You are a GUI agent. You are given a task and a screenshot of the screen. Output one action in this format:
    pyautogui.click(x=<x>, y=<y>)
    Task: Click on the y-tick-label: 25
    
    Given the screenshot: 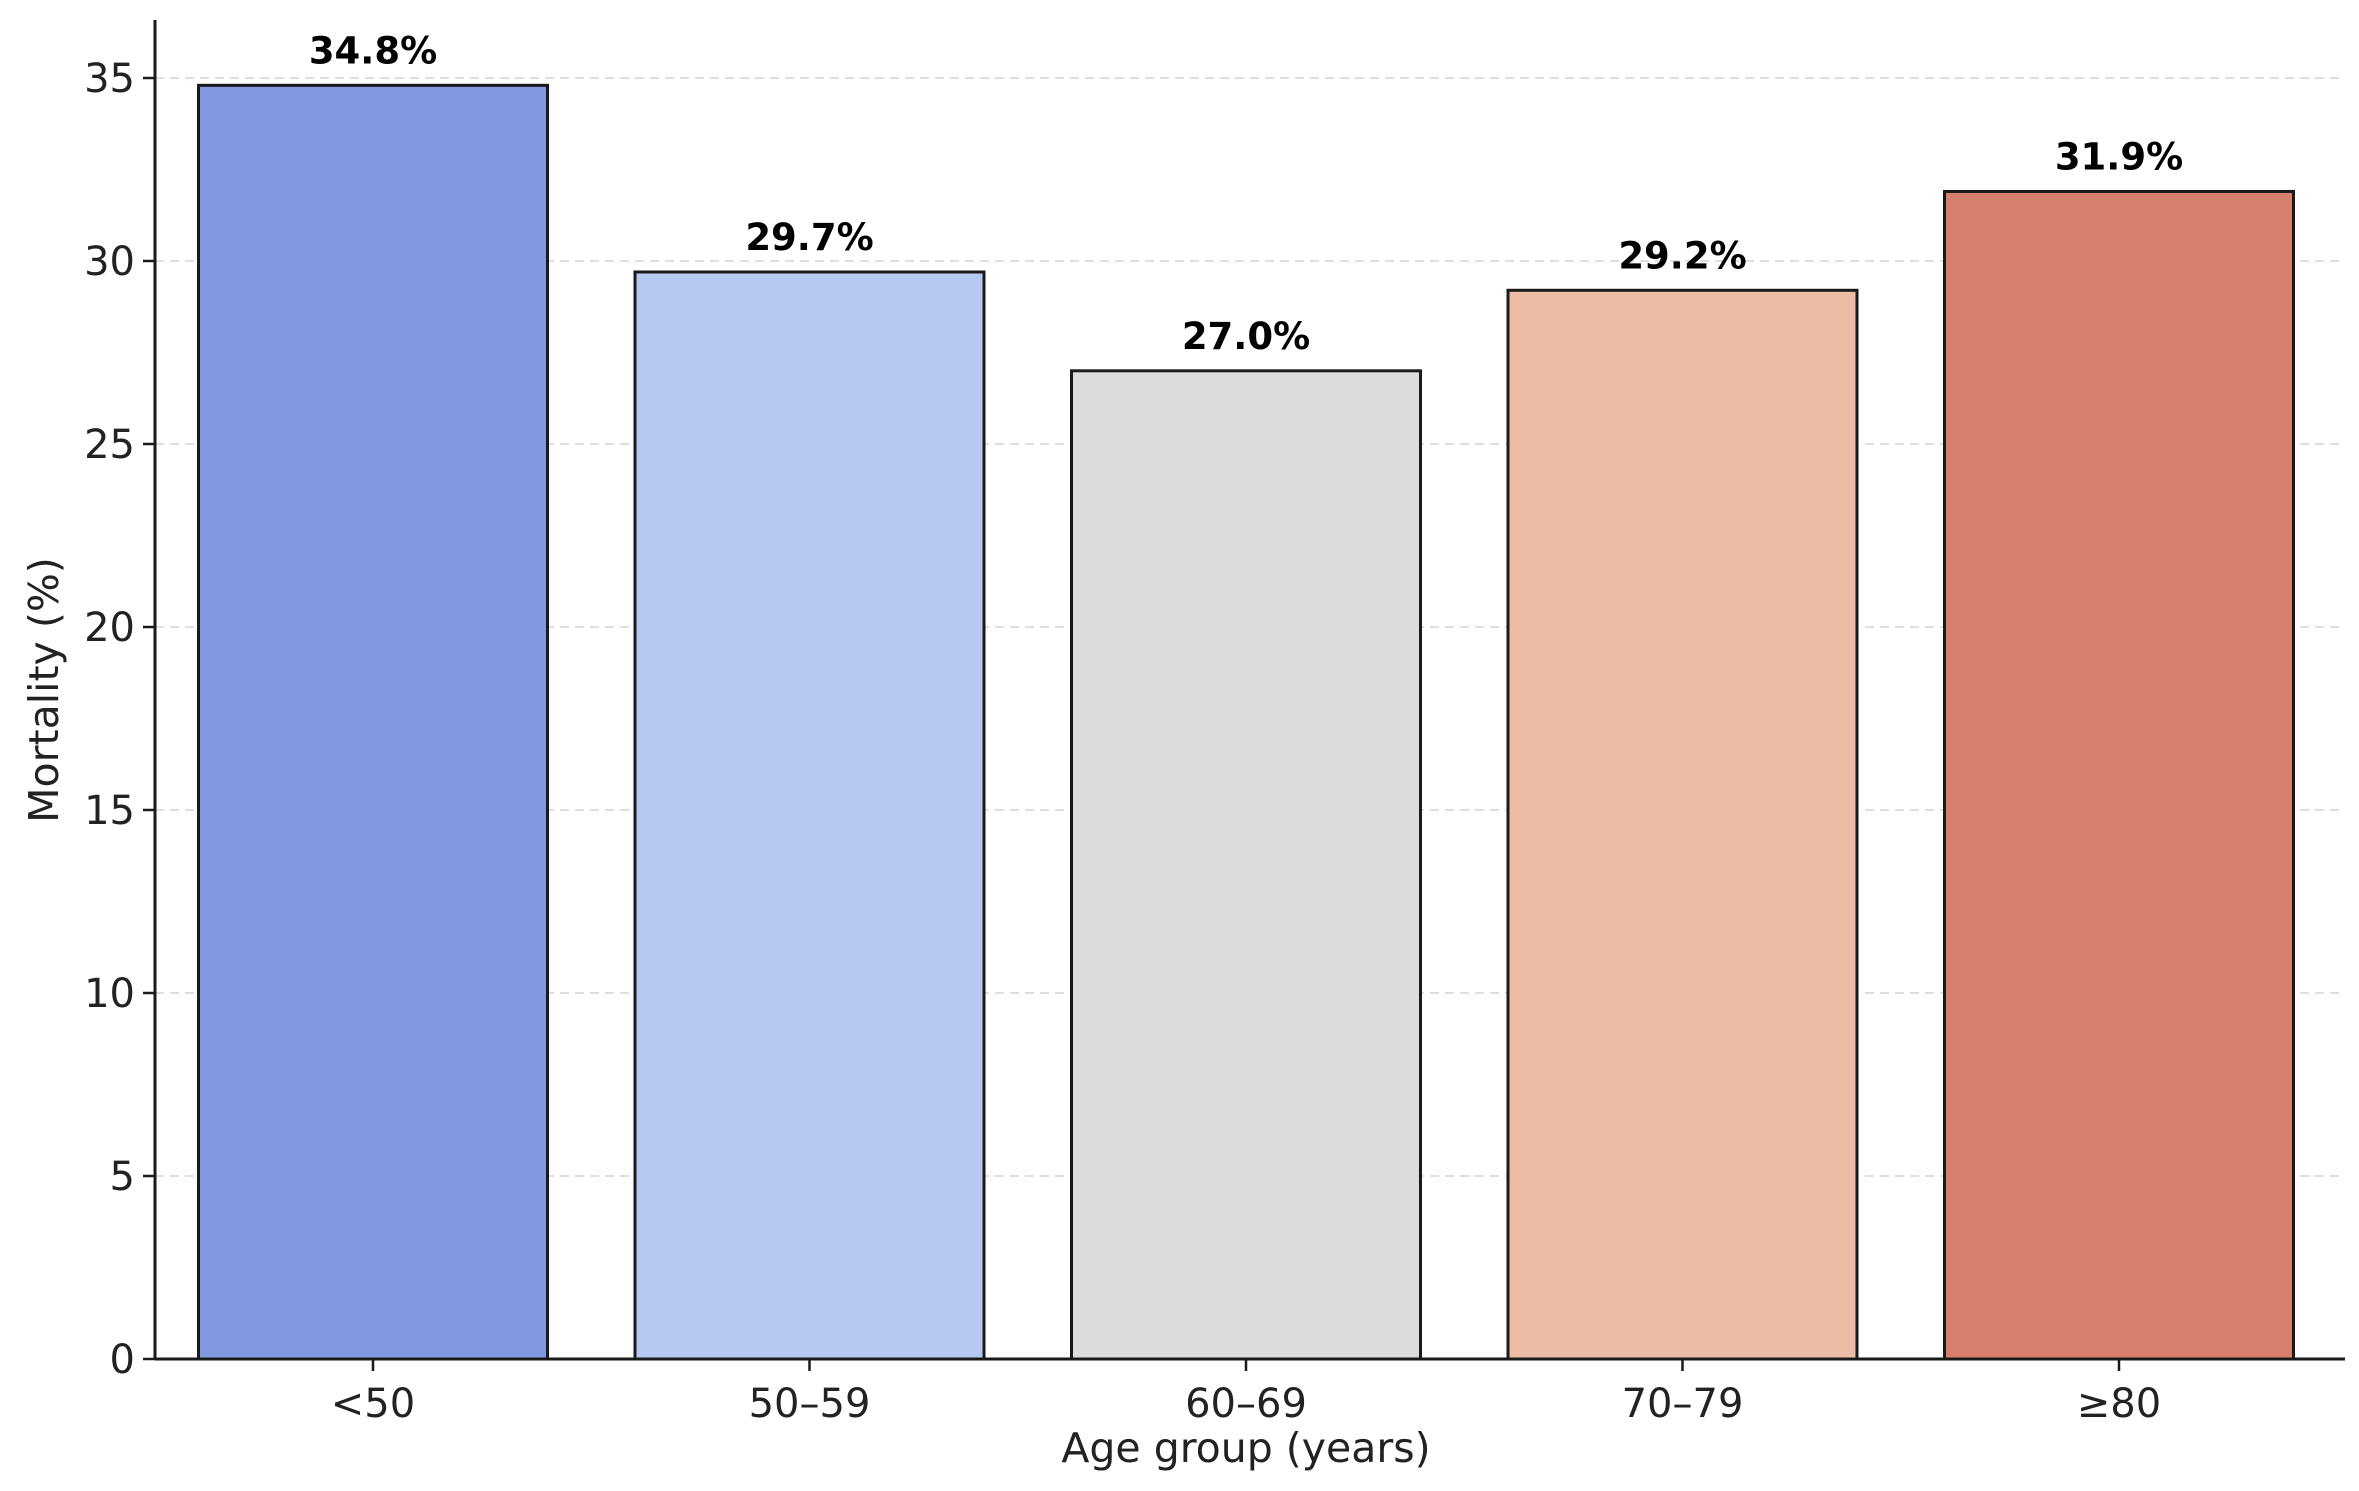 What is the action you would take?
    pyautogui.click(x=109, y=445)
    